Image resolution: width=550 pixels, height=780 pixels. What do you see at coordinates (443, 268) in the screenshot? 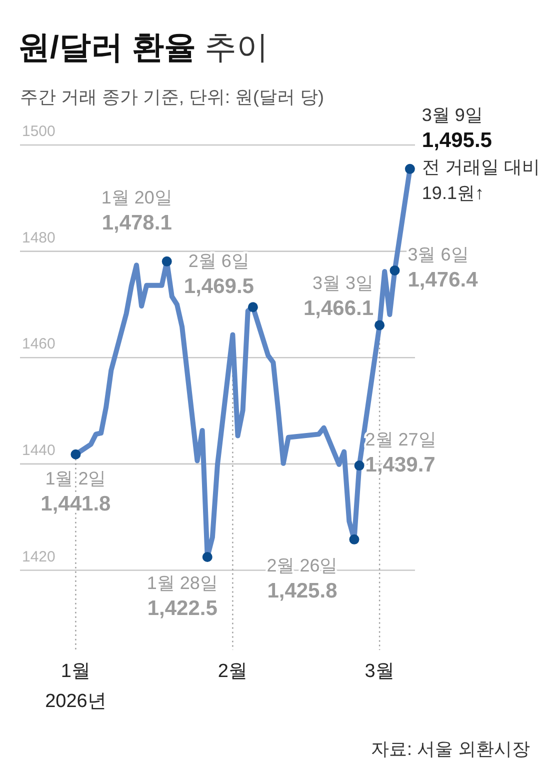
I see `annotation: 3월 6일 1,476.4` at bounding box center [443, 268].